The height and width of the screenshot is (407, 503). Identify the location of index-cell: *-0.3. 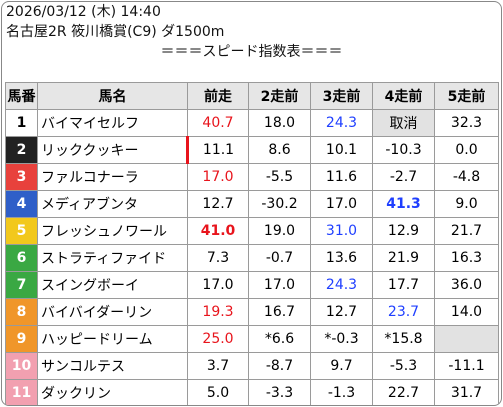
(341, 339).